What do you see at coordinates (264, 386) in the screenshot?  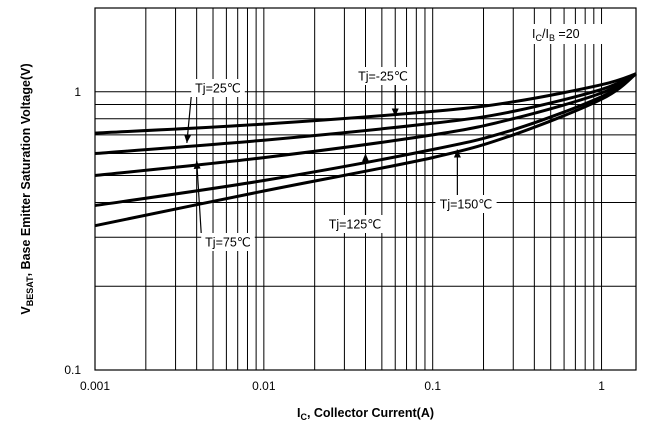 I see `x-tick-label: 0.01` at bounding box center [264, 386].